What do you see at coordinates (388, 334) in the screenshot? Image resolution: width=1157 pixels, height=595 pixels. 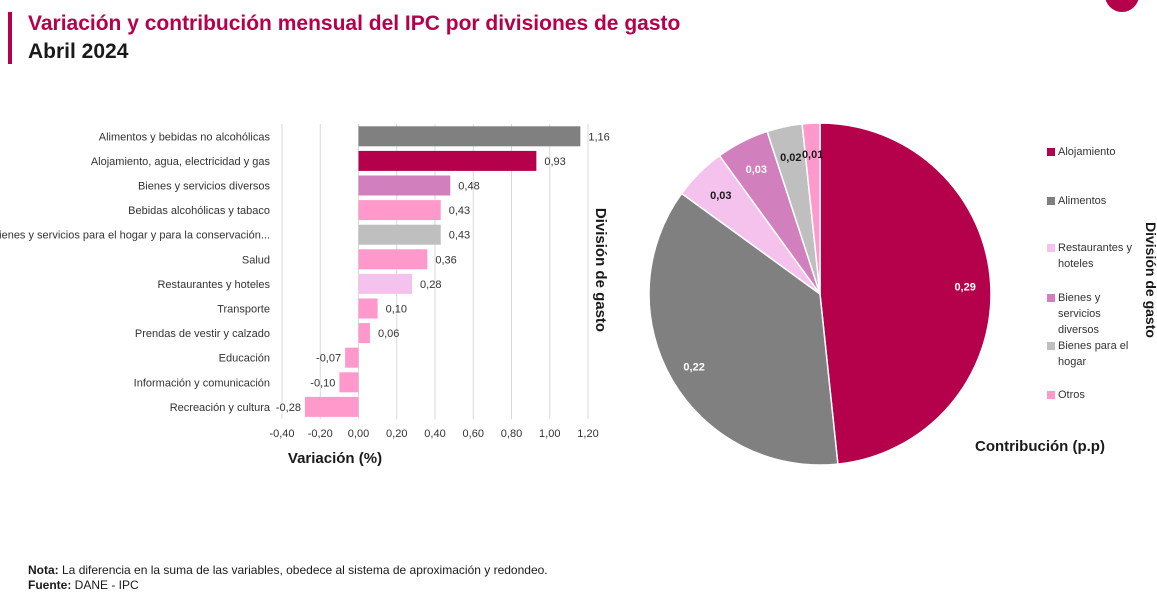 I see `data-label: 0,06` at bounding box center [388, 334].